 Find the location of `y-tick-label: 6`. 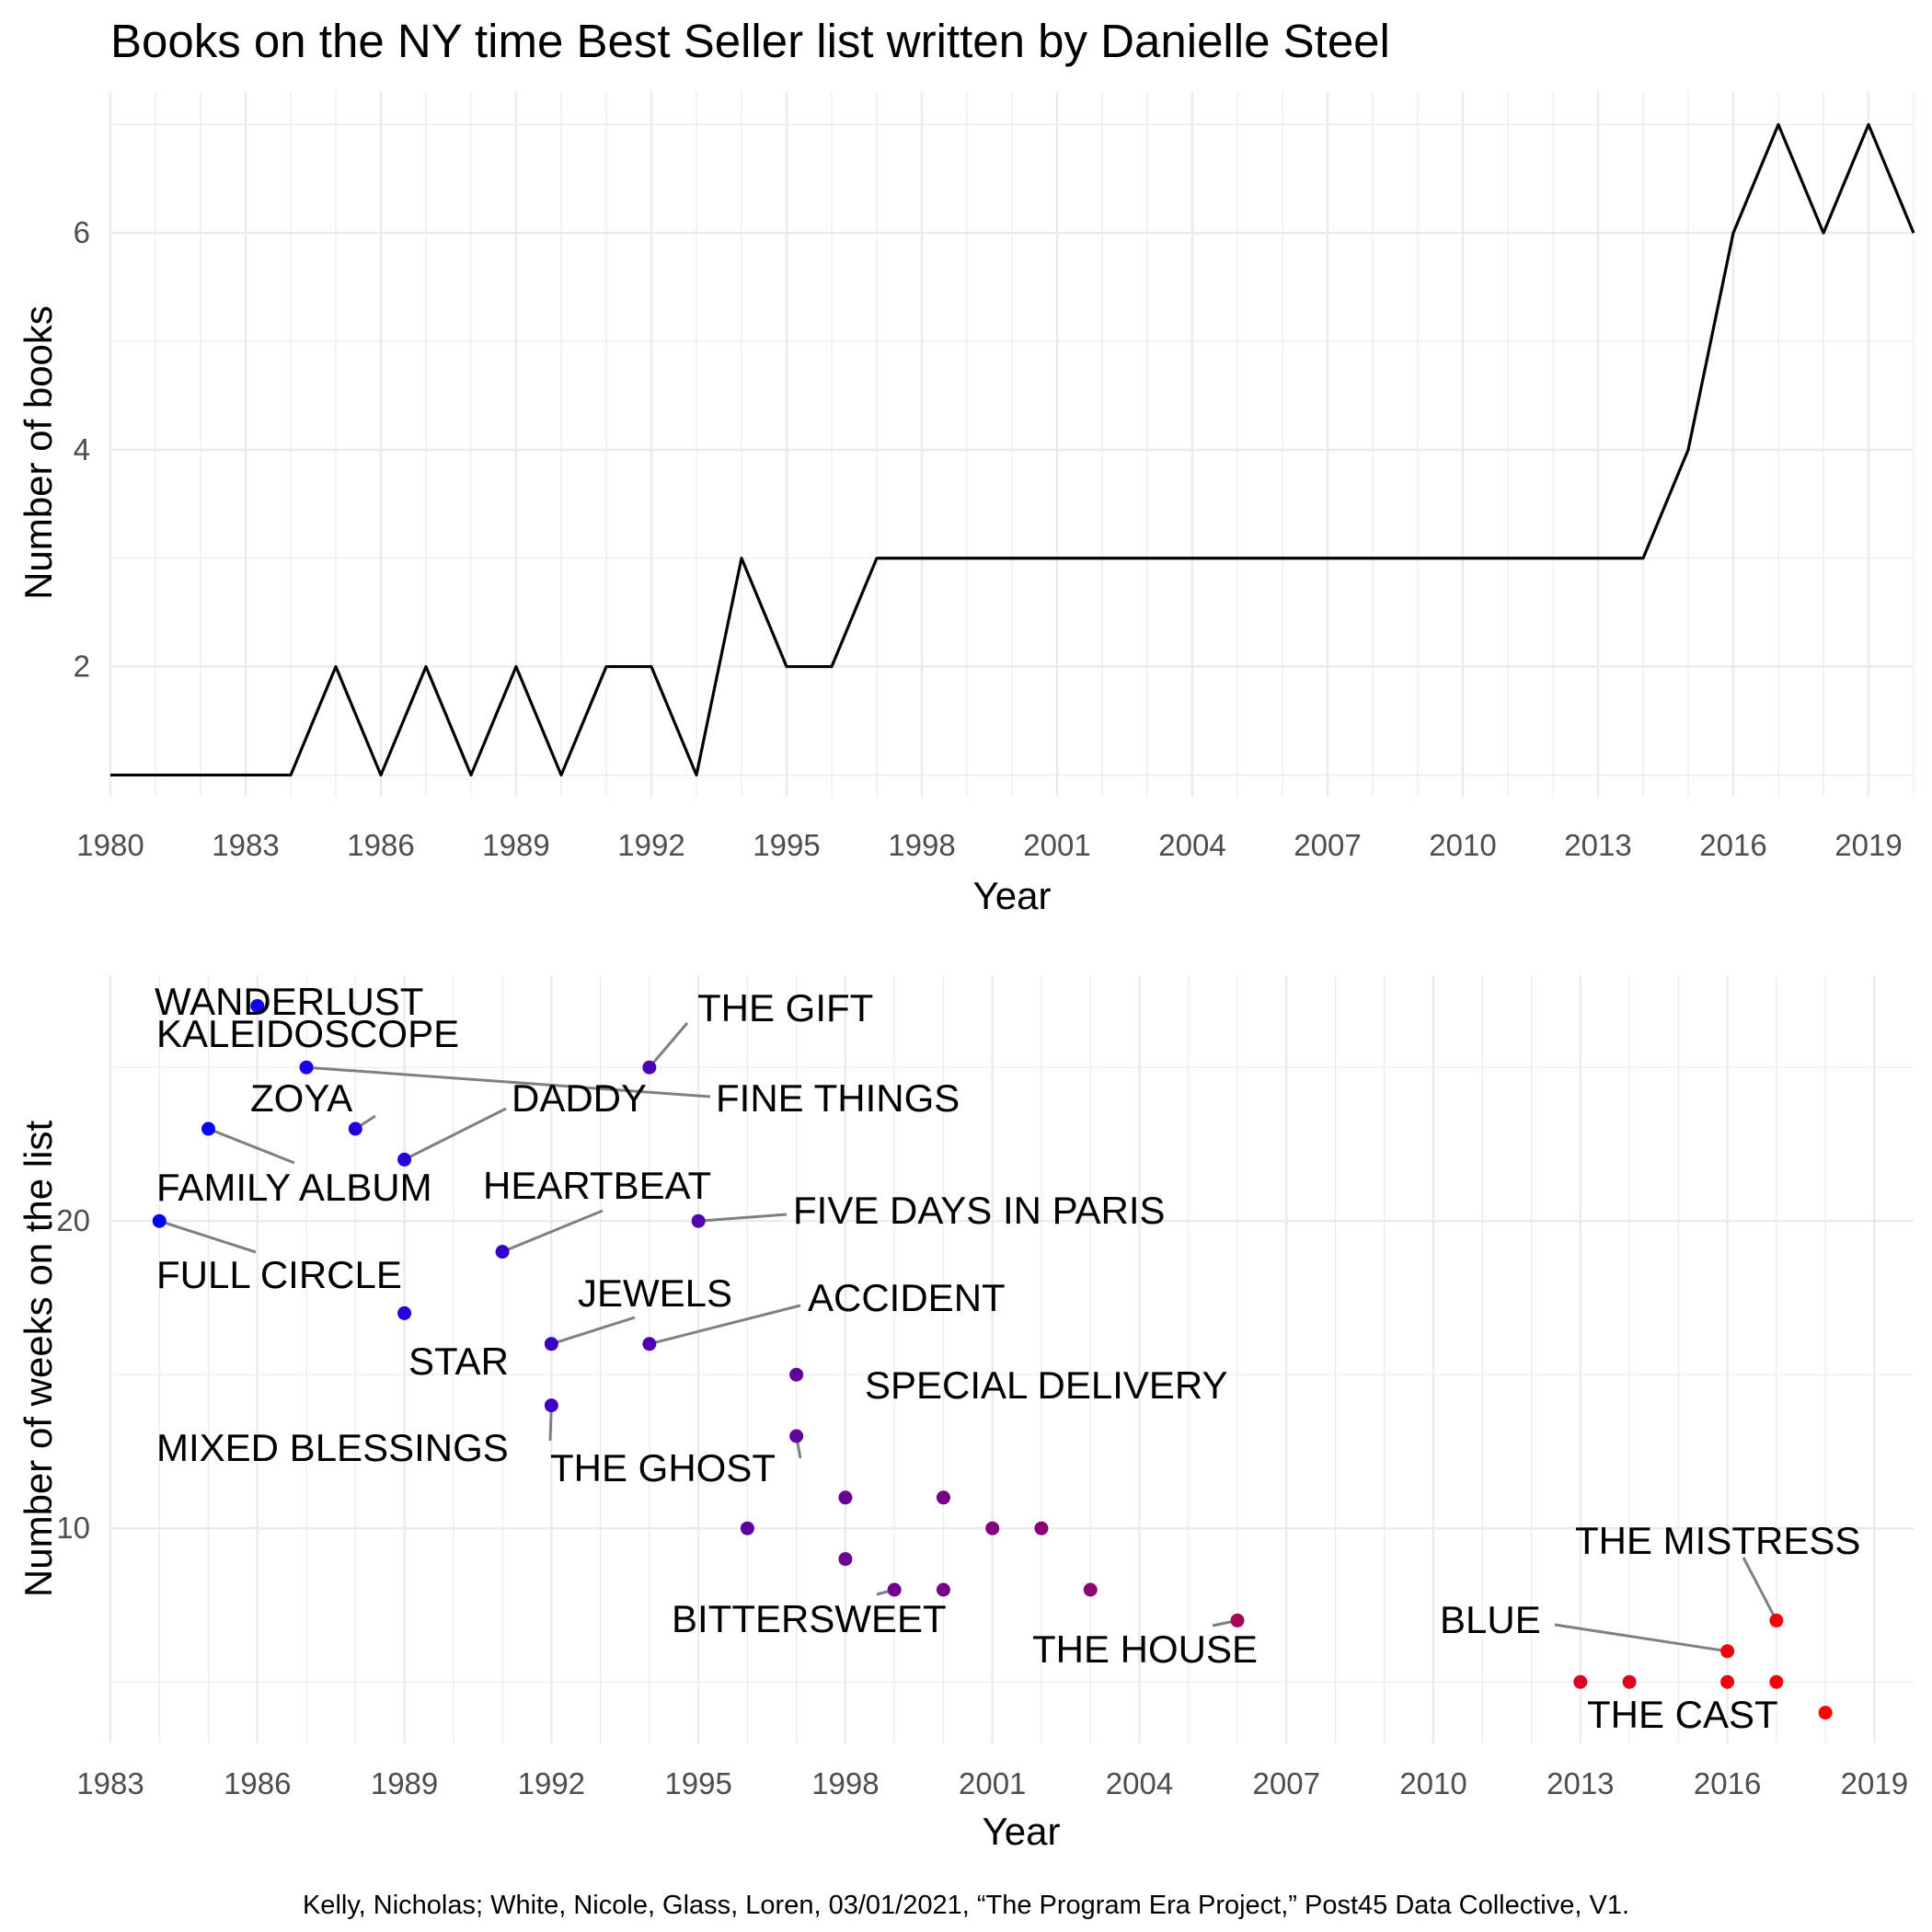

y-tick-label: 6 is located at coordinates (82, 232).